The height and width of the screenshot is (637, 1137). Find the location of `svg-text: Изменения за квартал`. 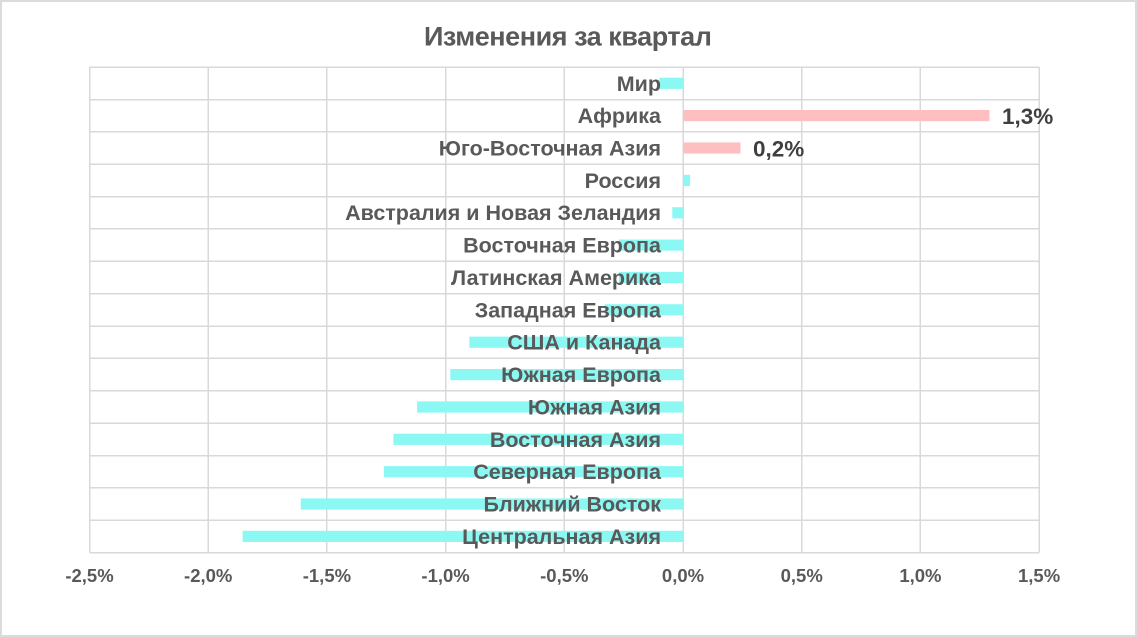

svg-text: Изменения за квартал is located at coordinates (568, 36).